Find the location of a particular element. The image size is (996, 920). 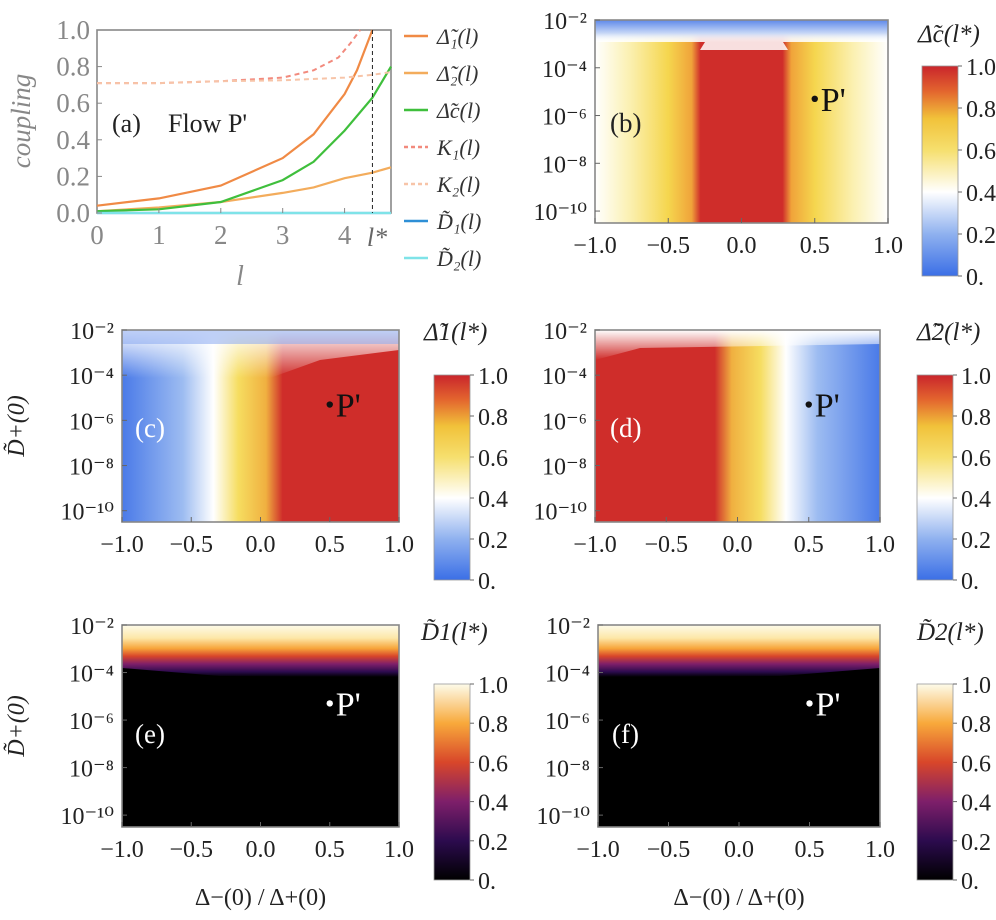

y-tick-label: 0.4 is located at coordinates (73, 140).